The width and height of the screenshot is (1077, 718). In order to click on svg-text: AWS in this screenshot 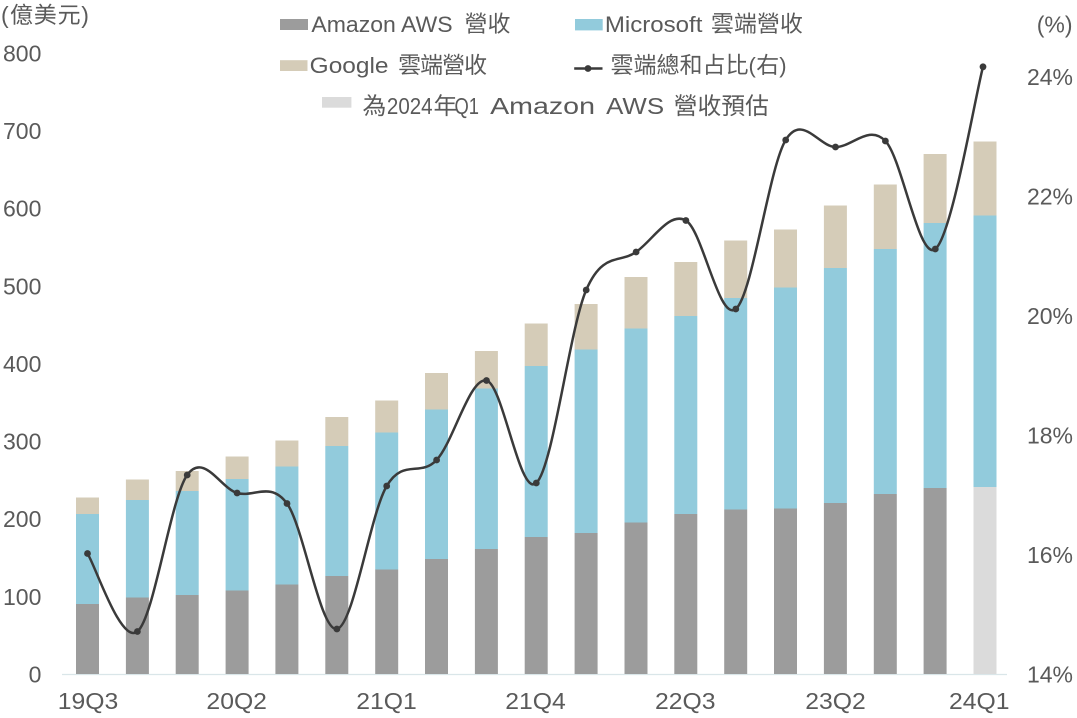, I will do `click(635, 106)`.